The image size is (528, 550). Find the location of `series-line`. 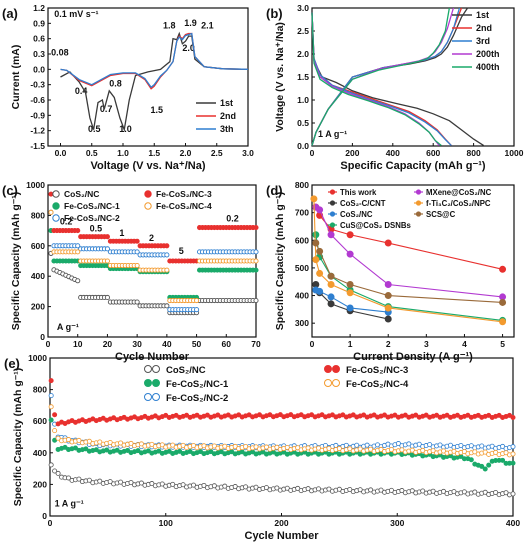

series-line is located at coordinates (398, 79).